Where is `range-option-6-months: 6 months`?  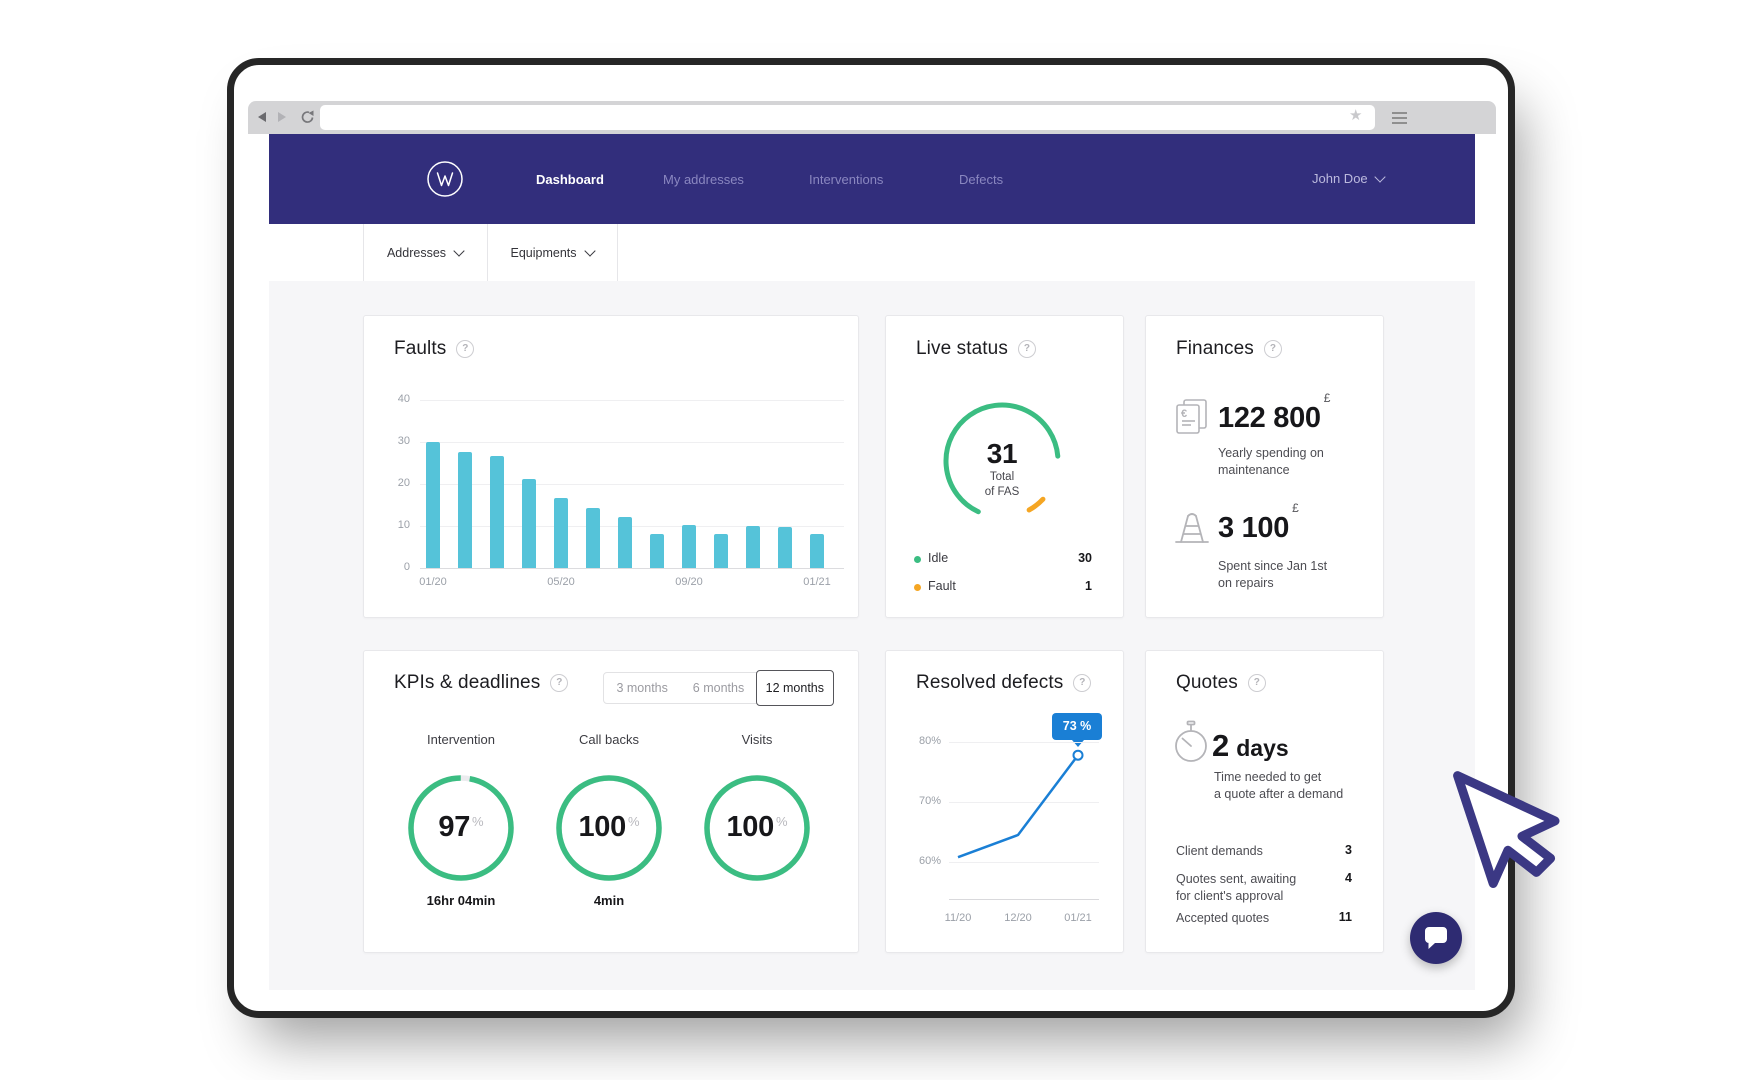
range-option-6-months: 6 months is located at coordinates (718, 688).